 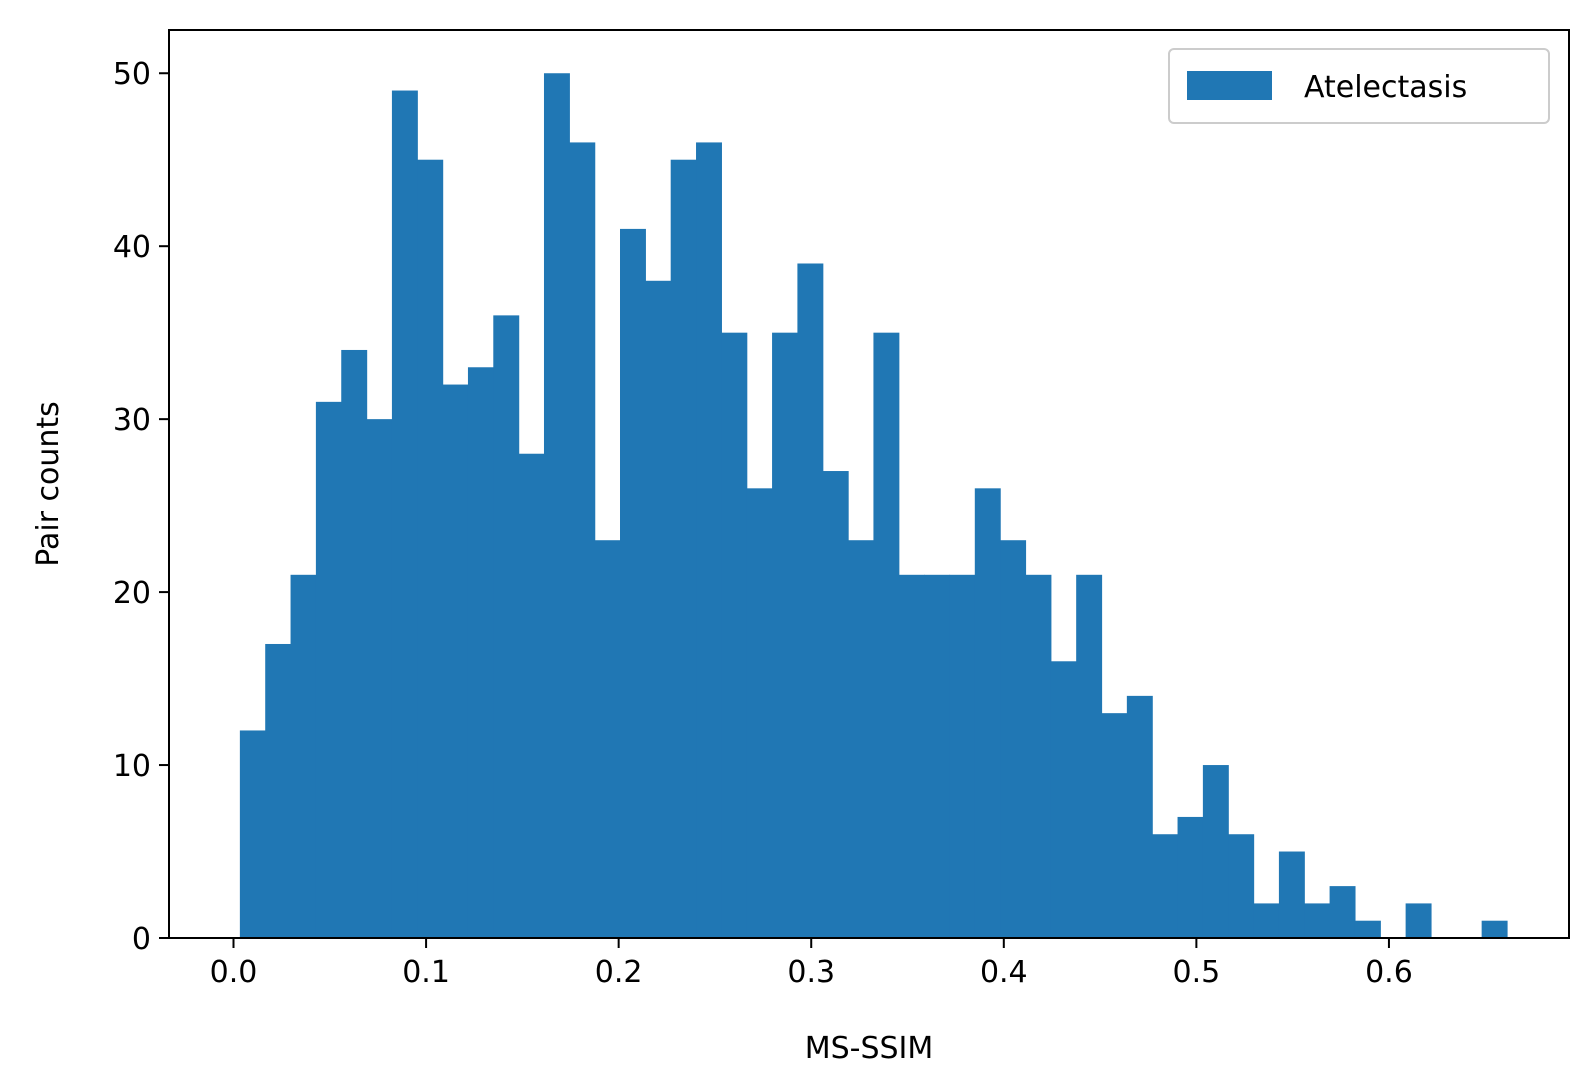 I want to click on y-tick-label: 40, so click(x=132, y=247).